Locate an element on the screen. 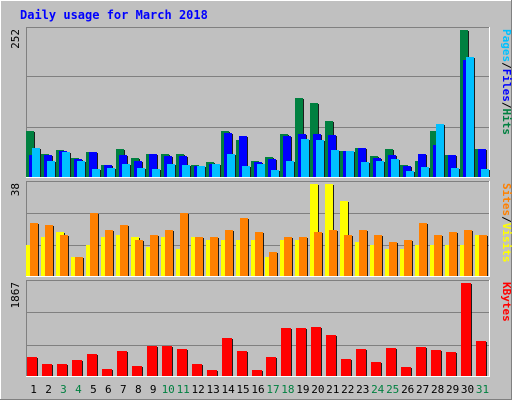  day-label: 16 is located at coordinates (257, 389).